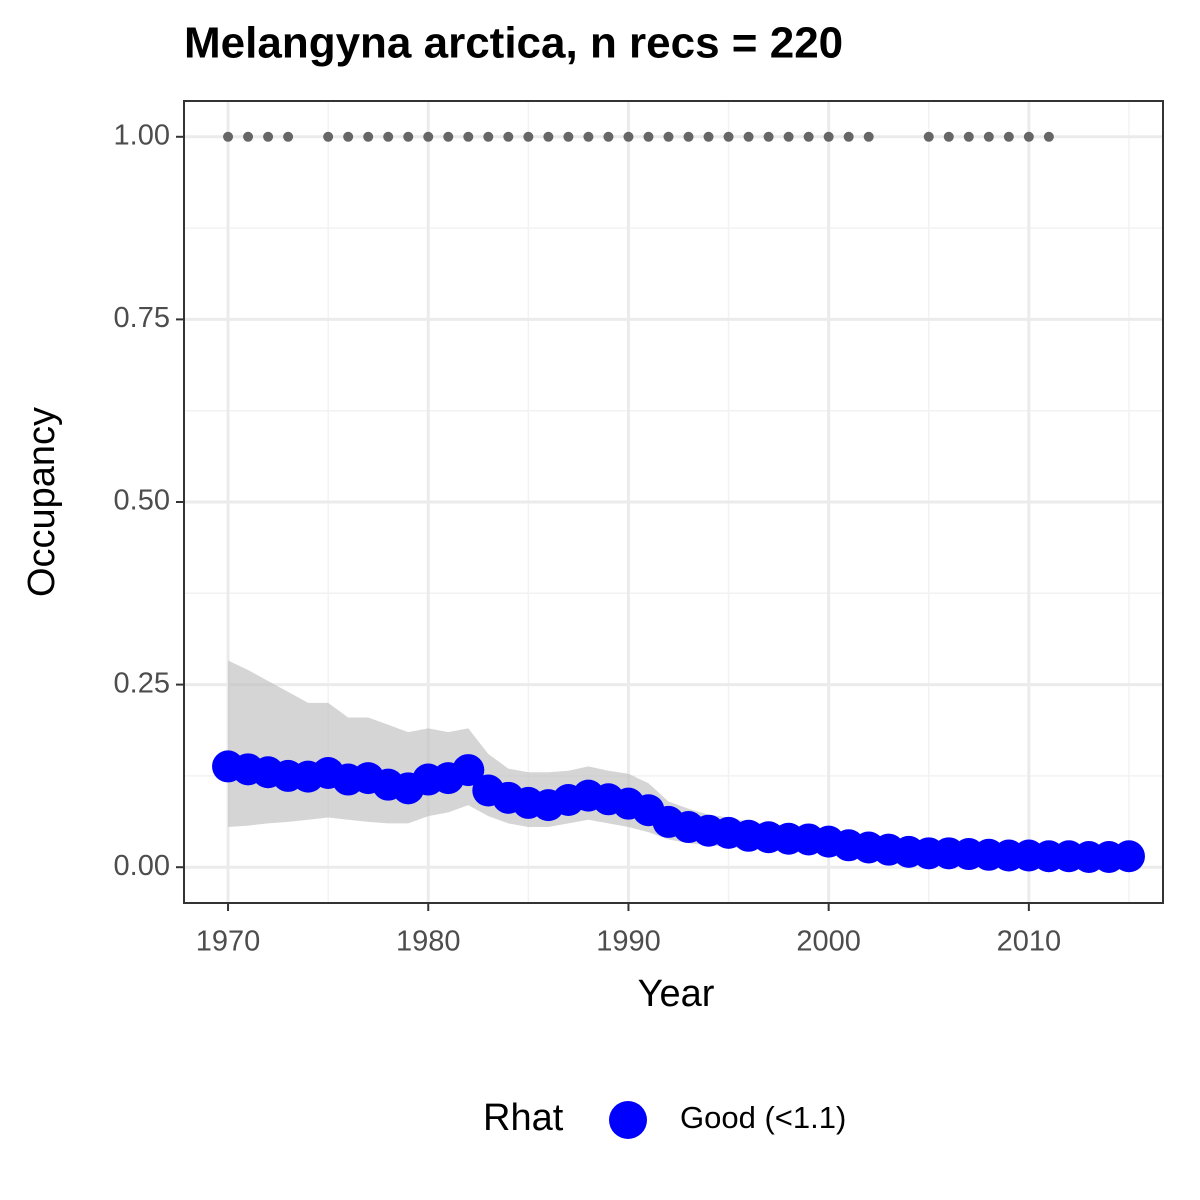  Describe the element at coordinates (513, 43) in the screenshot. I see `chart-title: Melangyna arctica, n recs = 220` at that location.